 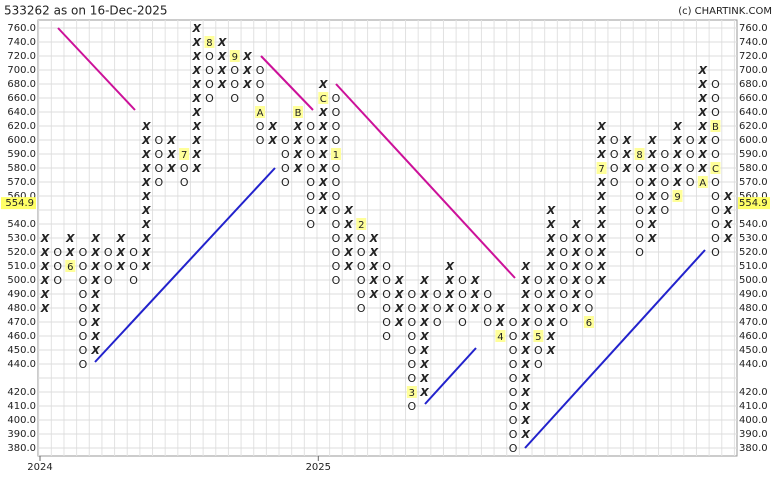 What do you see at coordinates (21, 70) in the screenshot?
I see `y-tick-label: 700.0` at bounding box center [21, 70].